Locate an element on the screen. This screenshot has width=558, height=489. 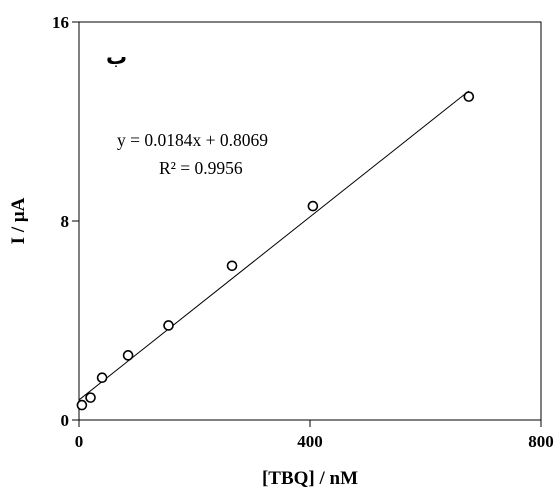
panel-label: ب is located at coordinates (116, 57).